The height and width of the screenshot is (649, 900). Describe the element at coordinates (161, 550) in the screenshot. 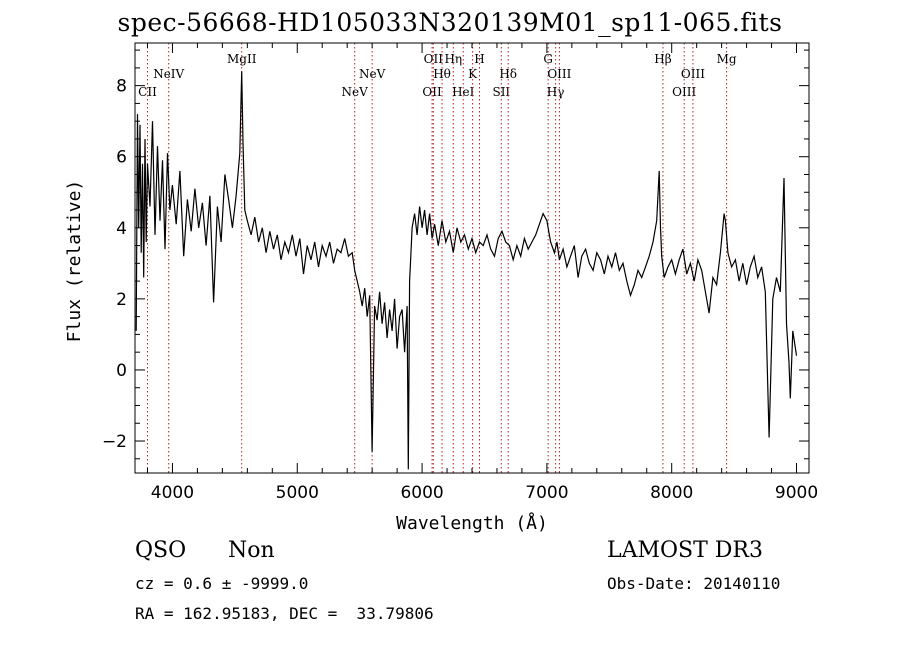

I see `object-class: QSO` at that location.